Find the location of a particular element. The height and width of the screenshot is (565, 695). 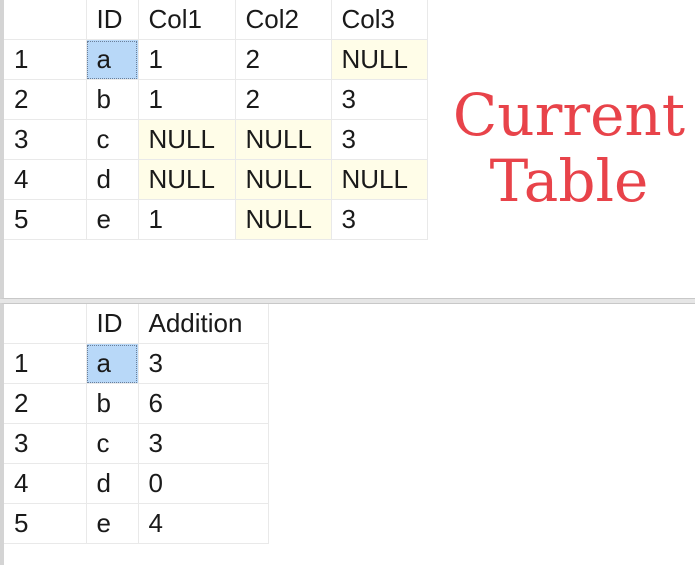

table-row: 1 a 3 is located at coordinates (136, 363).